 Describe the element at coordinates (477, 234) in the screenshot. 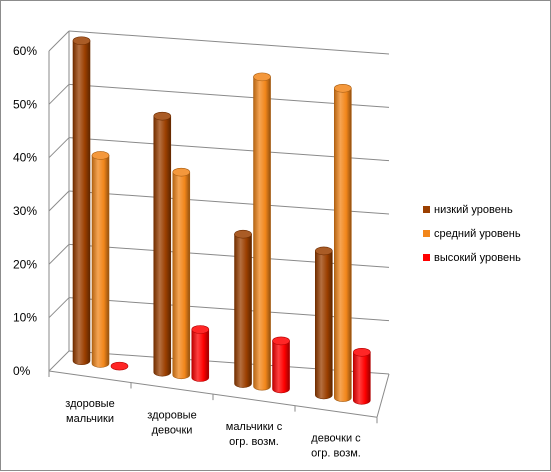

I see `legend-label: средний уровень` at that location.